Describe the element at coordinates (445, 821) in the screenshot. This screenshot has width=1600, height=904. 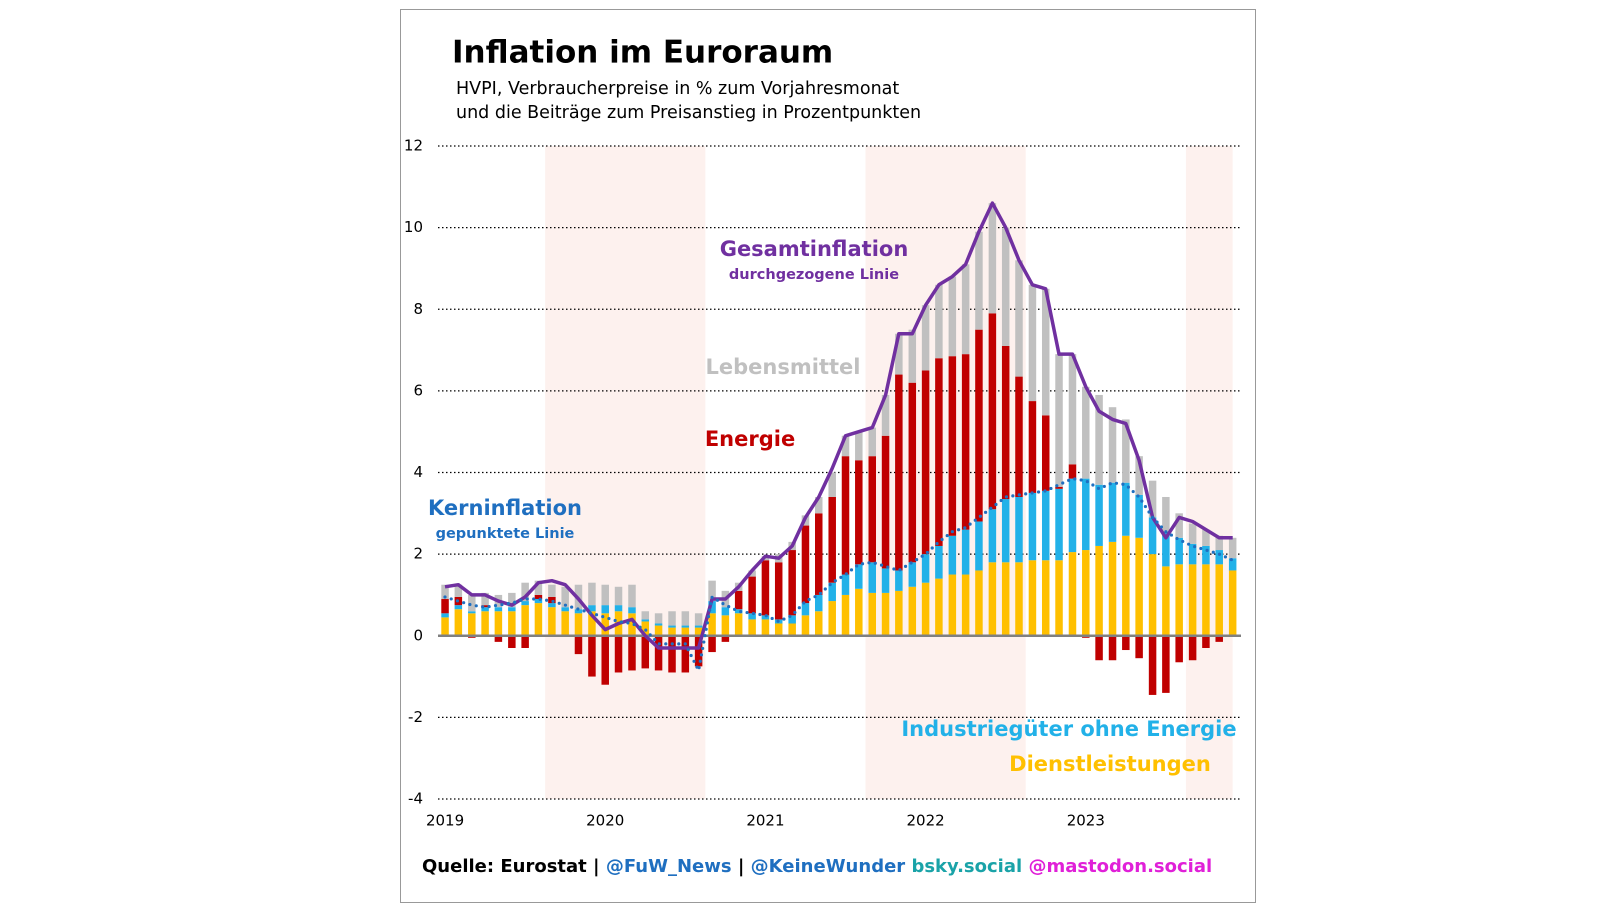
I see `x-tick-label: 2019` at that location.